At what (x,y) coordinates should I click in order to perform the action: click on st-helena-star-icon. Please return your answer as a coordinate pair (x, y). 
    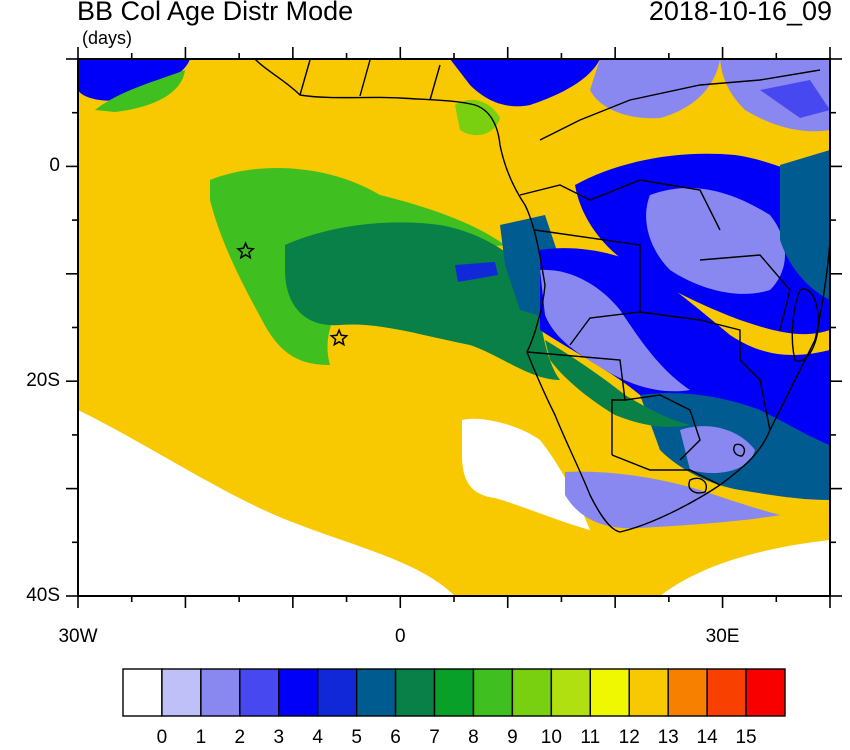
    Looking at the image, I should click on (339, 337).